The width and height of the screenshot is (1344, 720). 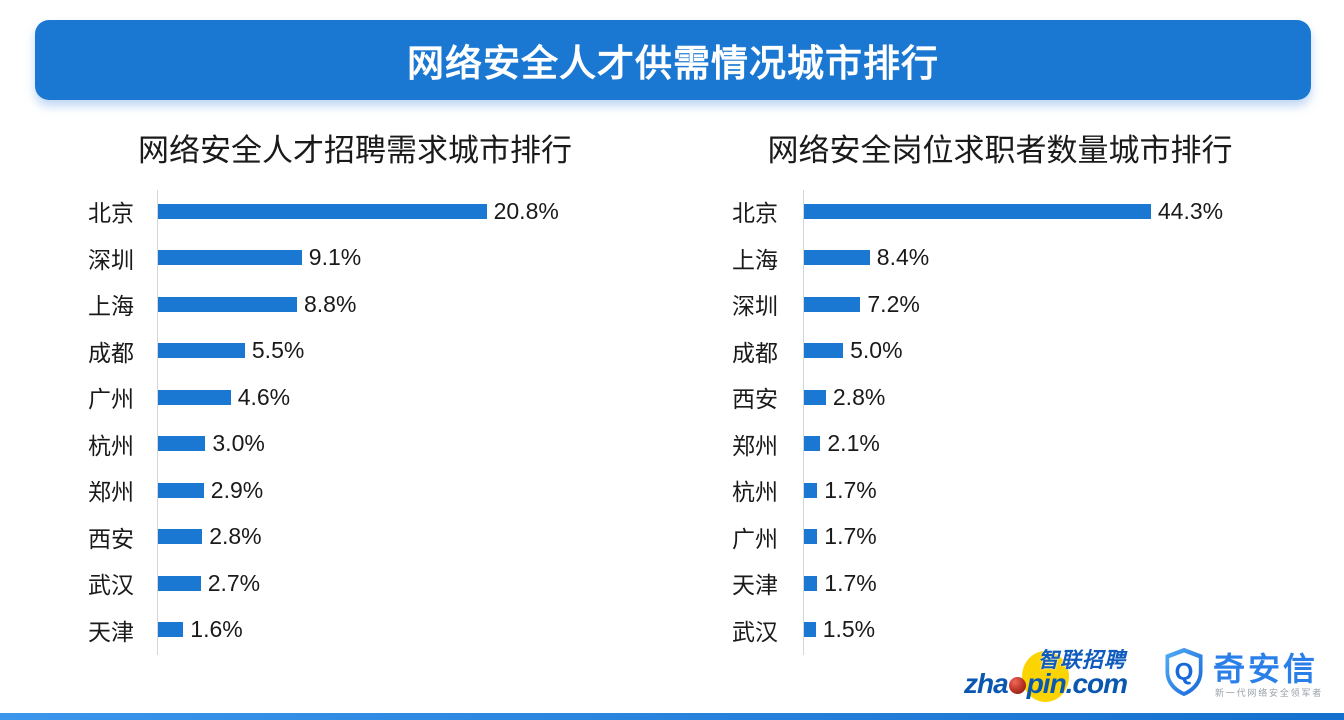 I want to click on bar-row: 广州 4.6%, so click(x=375, y=397).